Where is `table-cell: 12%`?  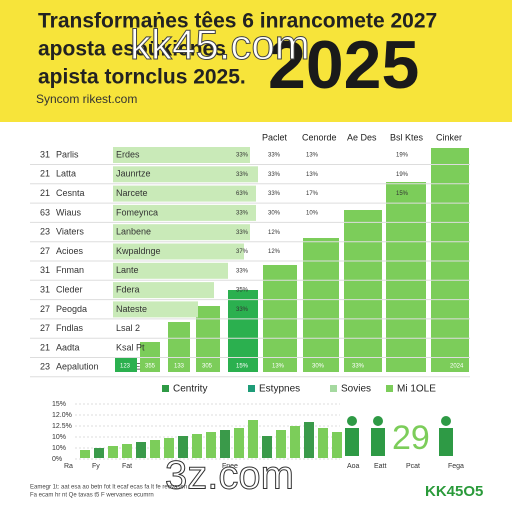 table-cell: 12% is located at coordinates (274, 233).